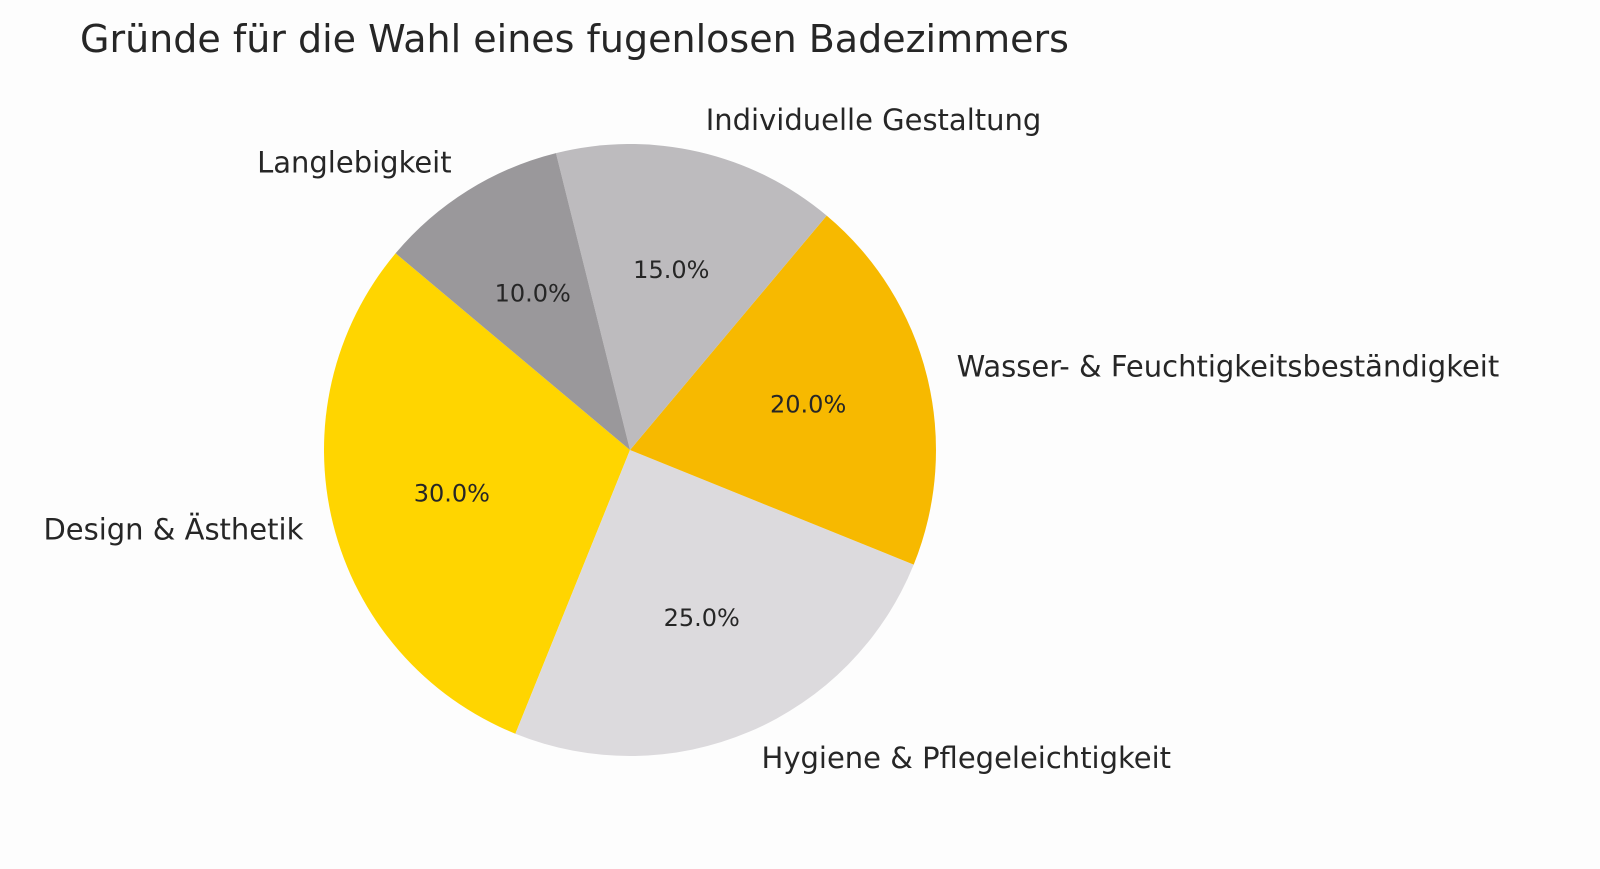  Describe the element at coordinates (533, 293) in the screenshot. I see `value-label: 10.0%` at that location.